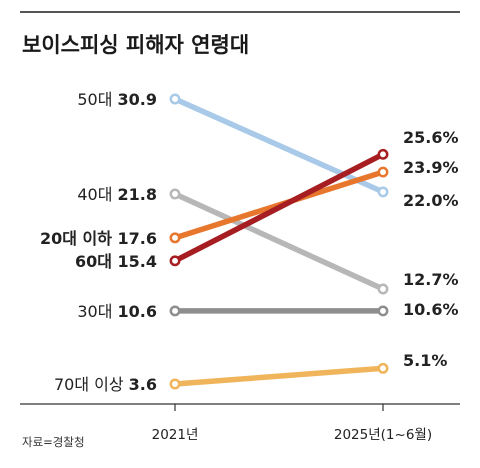 This screenshot has height=468, width=480. Describe the element at coordinates (383, 435) in the screenshot. I see `x-tick-label-1: 2025년(1~6월)` at that location.